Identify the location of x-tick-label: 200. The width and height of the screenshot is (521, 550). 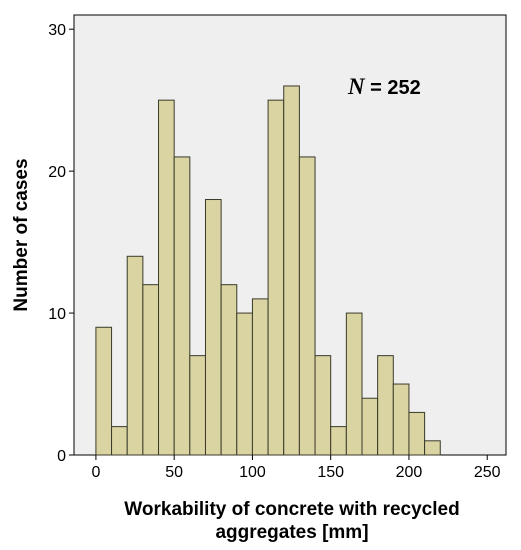
(409, 472).